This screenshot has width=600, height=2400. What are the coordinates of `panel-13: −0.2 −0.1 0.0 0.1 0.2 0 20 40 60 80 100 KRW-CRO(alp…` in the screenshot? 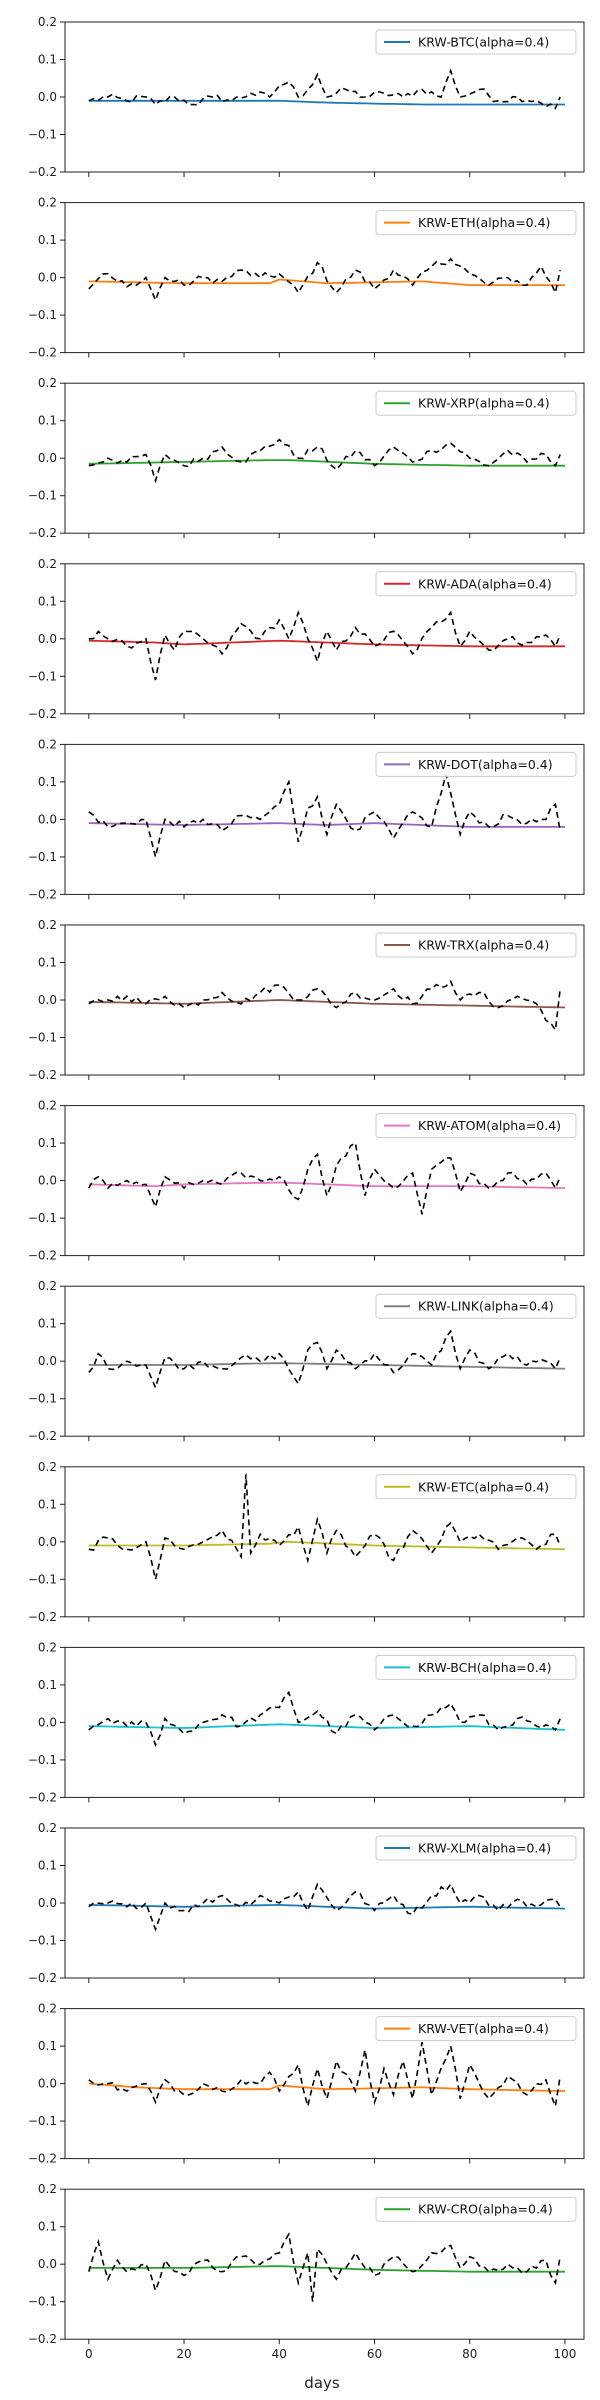 It's located at (306, 2271).